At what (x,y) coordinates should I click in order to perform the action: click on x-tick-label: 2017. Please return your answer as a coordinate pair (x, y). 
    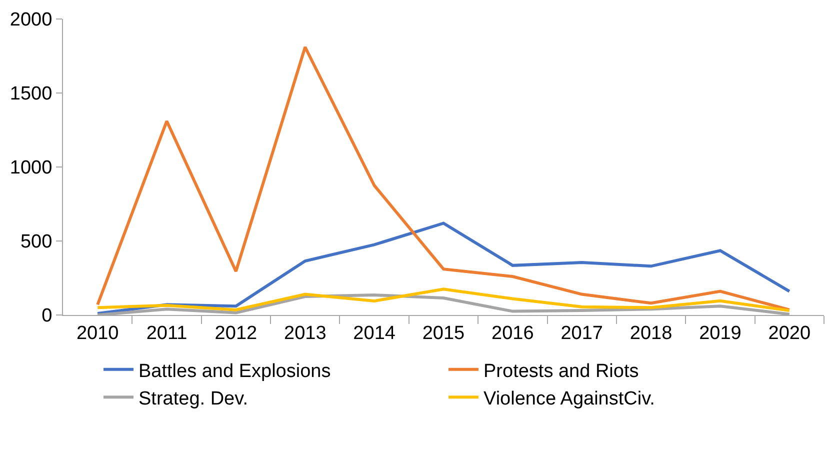
    Looking at the image, I should click on (581, 333).